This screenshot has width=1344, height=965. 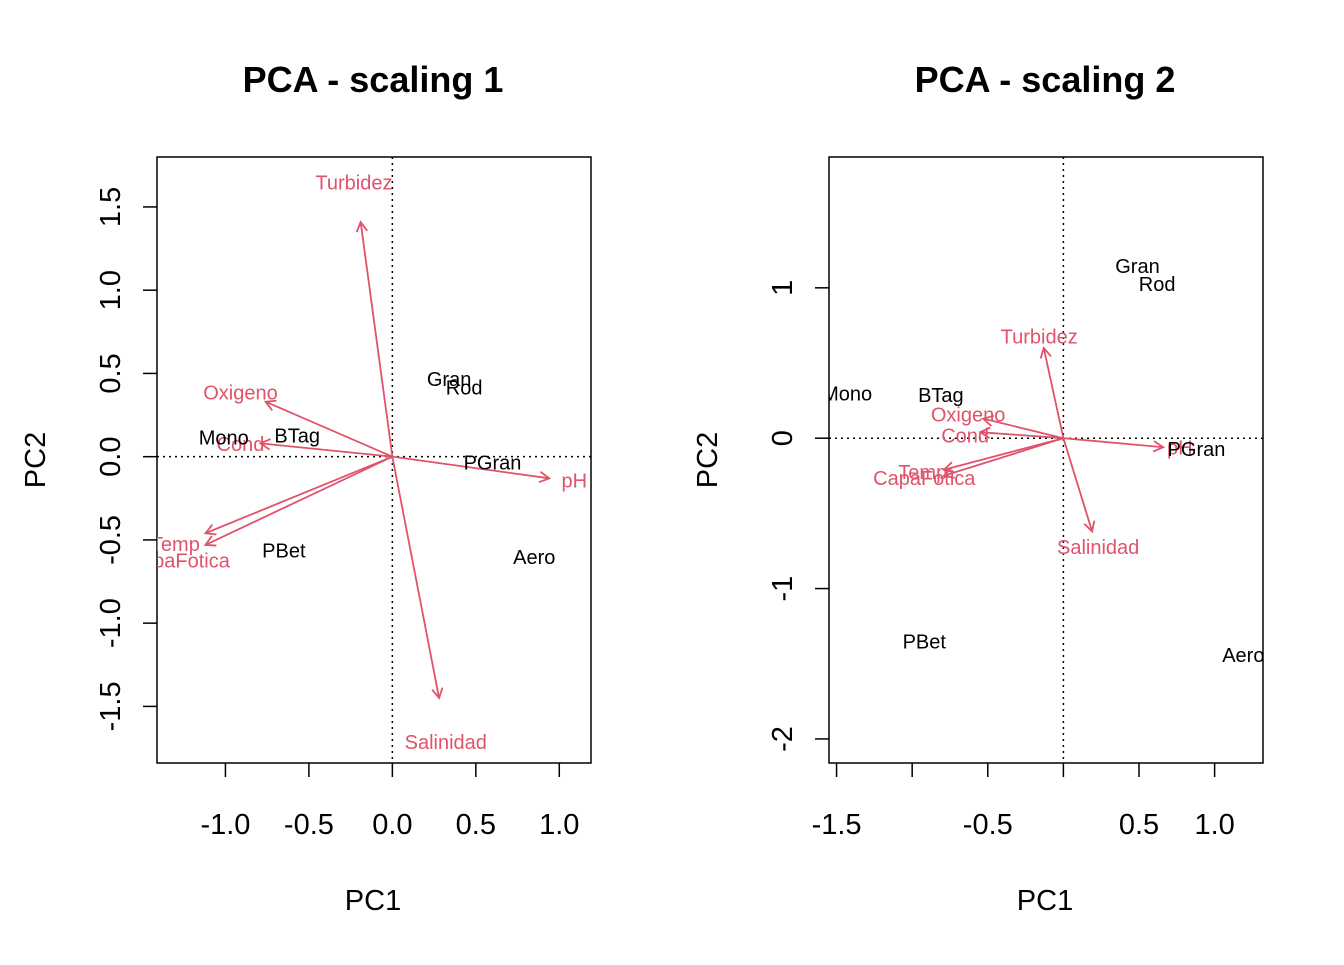 I want to click on y-tick-label: -0.5, so click(x=111, y=540).